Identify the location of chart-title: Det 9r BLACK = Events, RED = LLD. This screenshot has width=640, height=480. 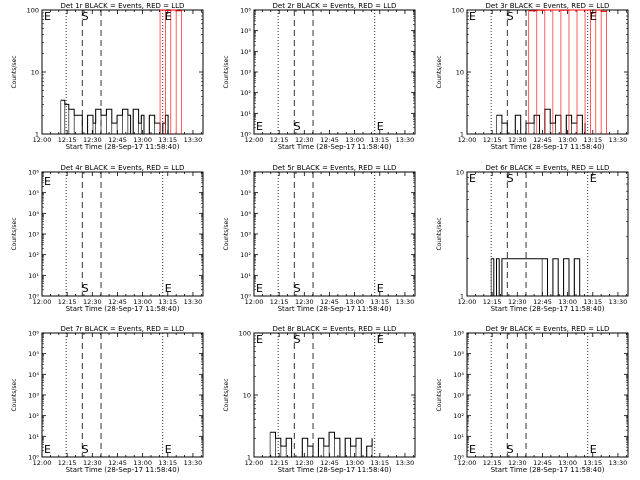
(548, 329).